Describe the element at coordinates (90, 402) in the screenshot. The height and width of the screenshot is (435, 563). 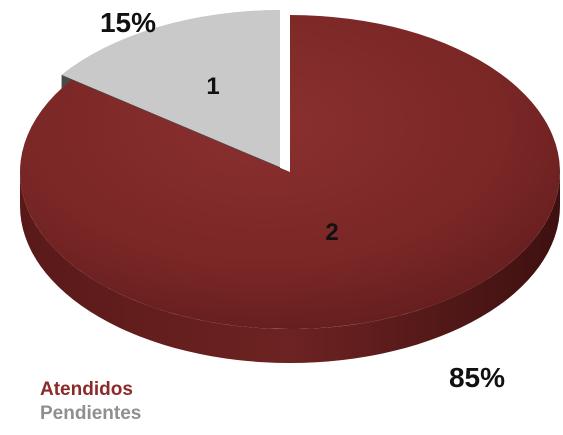
I see `legend: Atendidos Pendientes` at that location.